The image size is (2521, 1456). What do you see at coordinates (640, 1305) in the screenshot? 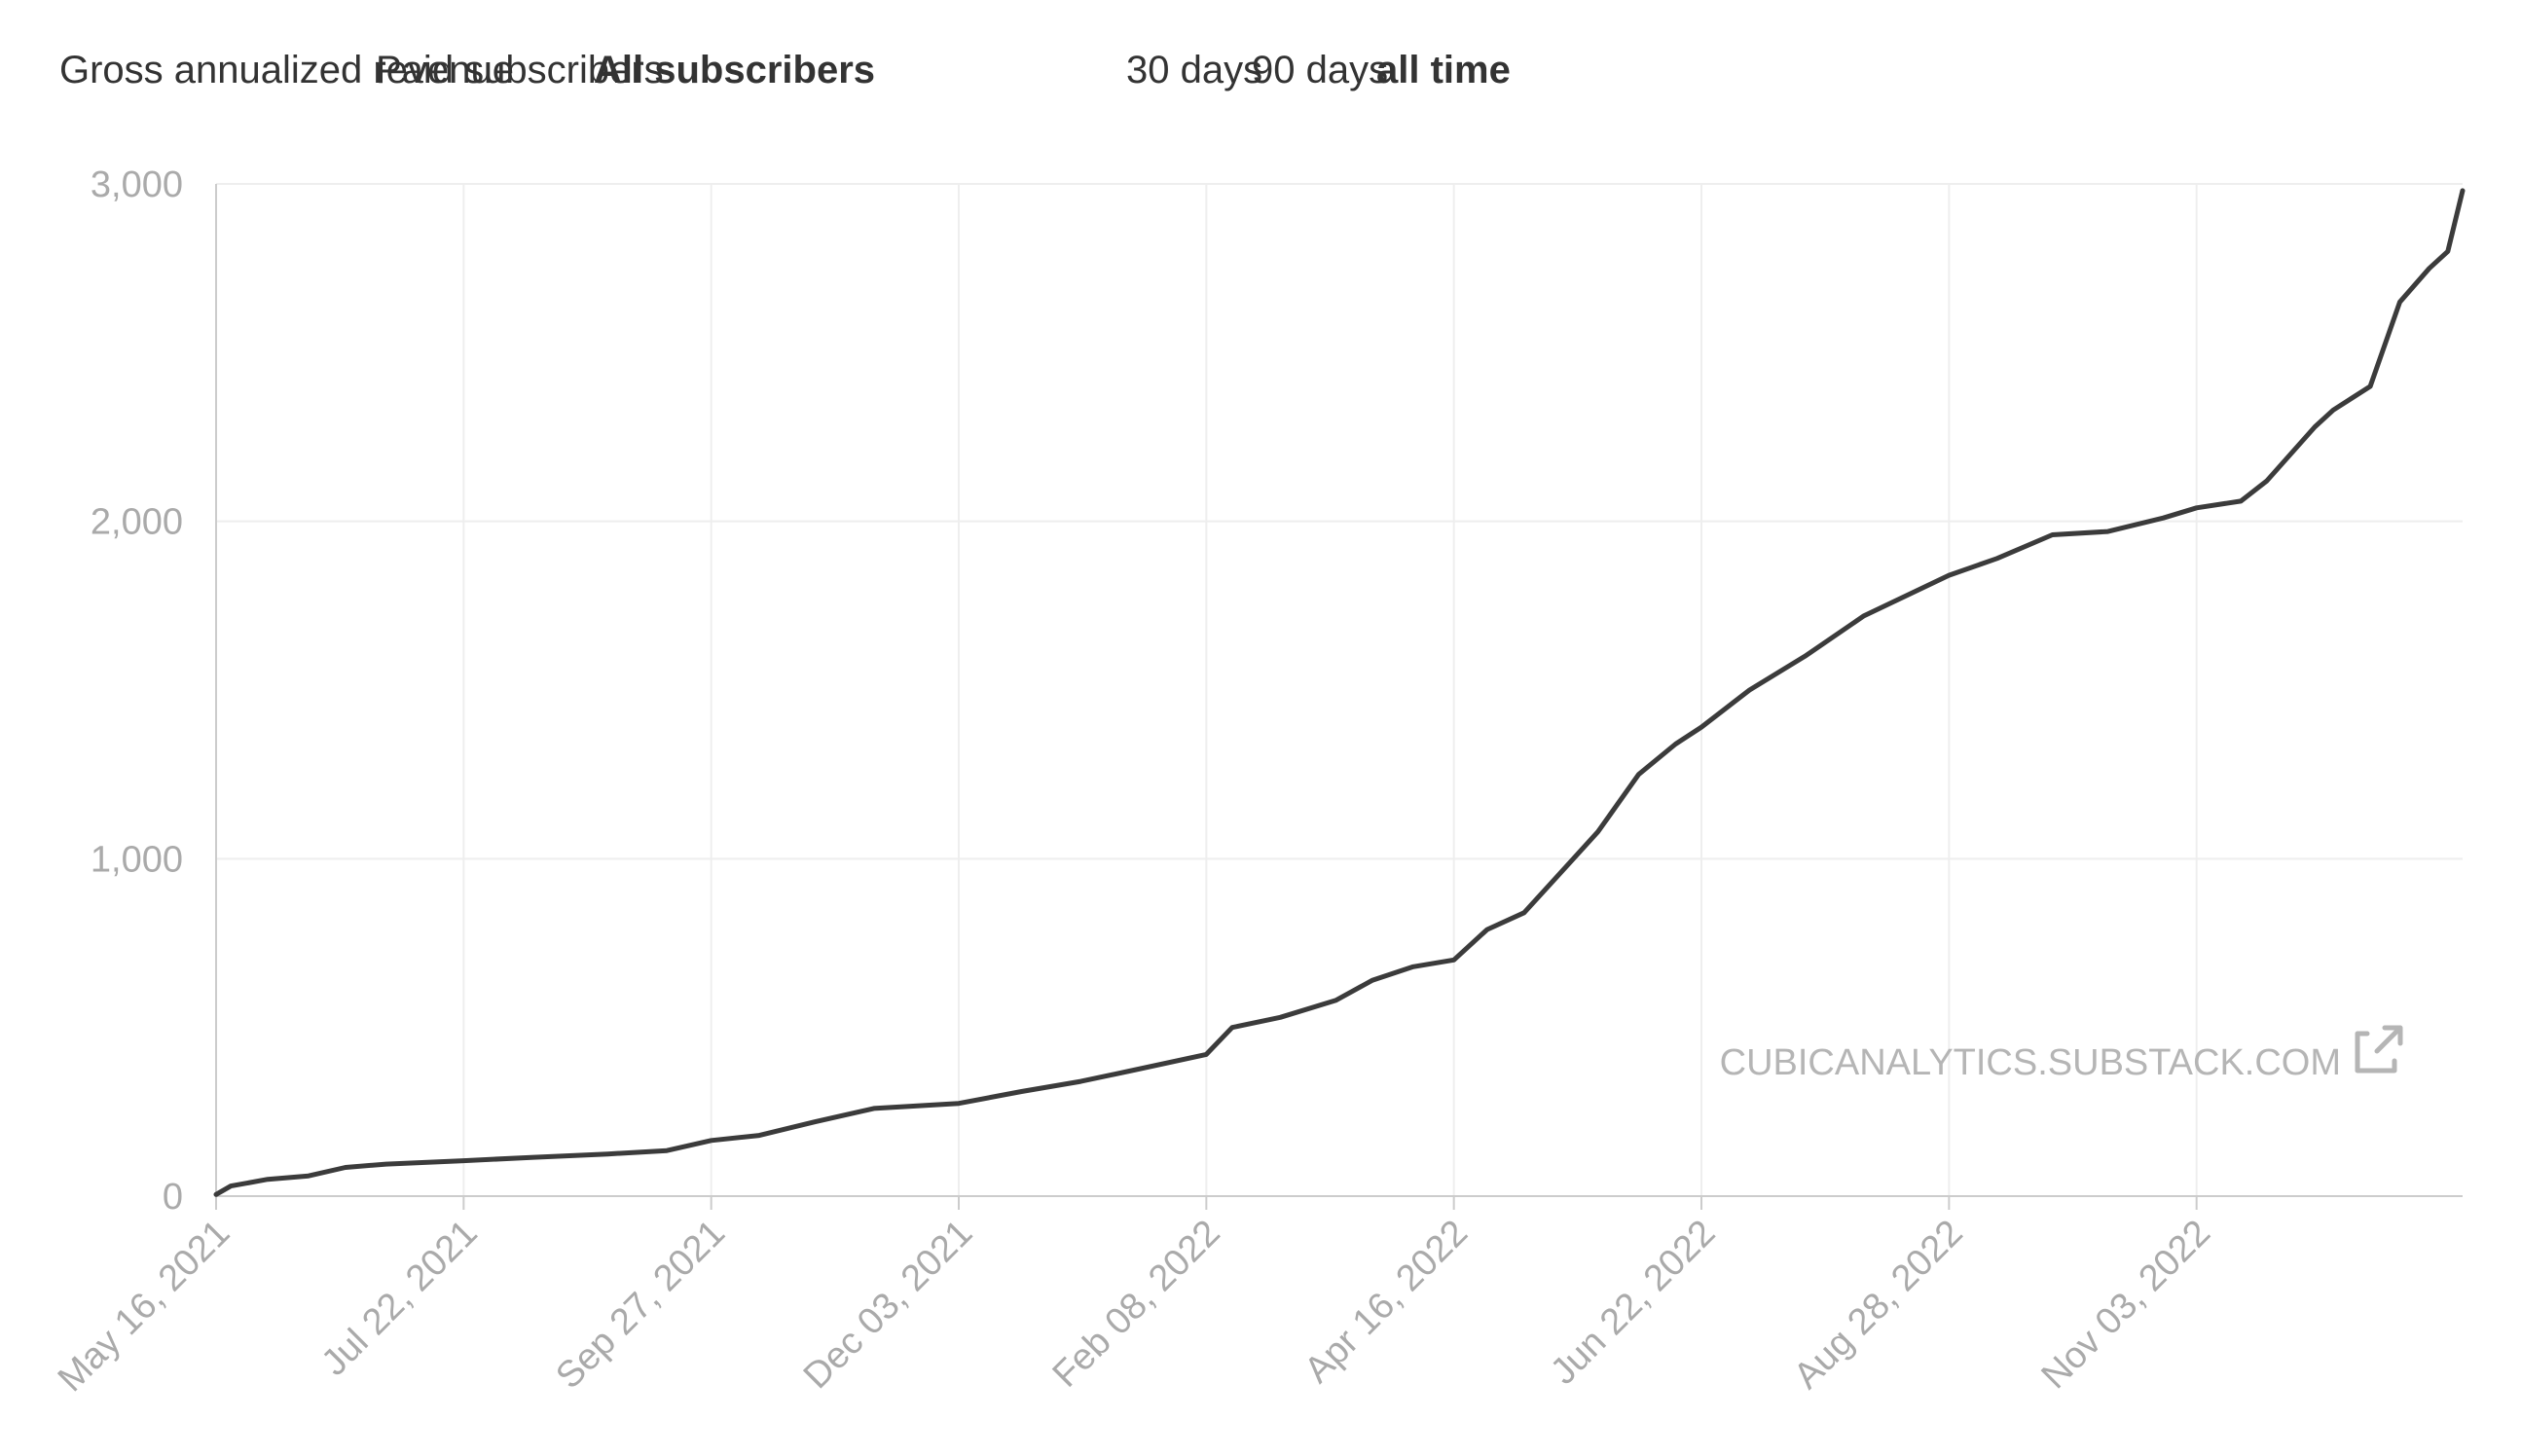
I see `x-tick-label: Sep 27, 2021` at bounding box center [640, 1305].